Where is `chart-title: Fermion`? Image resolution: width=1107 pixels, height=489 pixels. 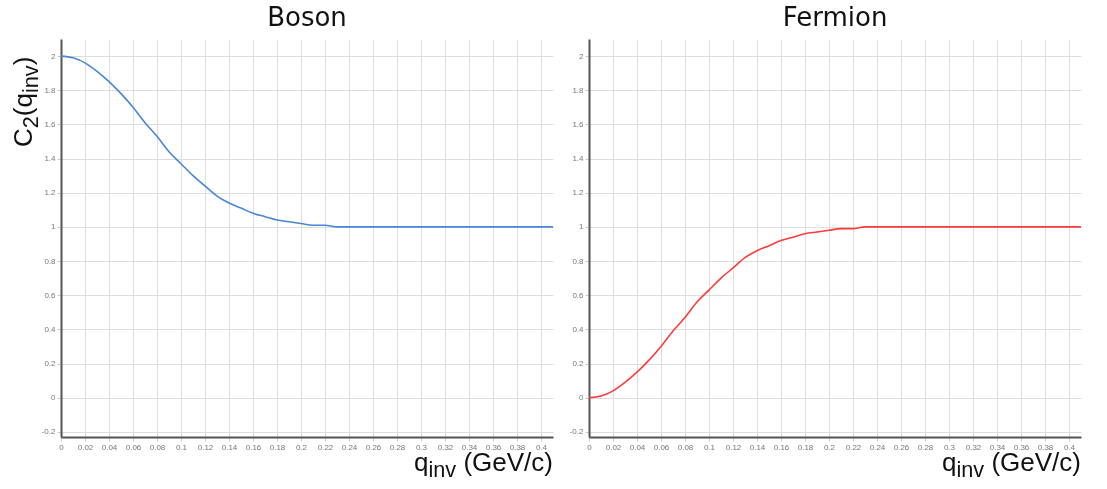 chart-title: Fermion is located at coordinates (835, 17).